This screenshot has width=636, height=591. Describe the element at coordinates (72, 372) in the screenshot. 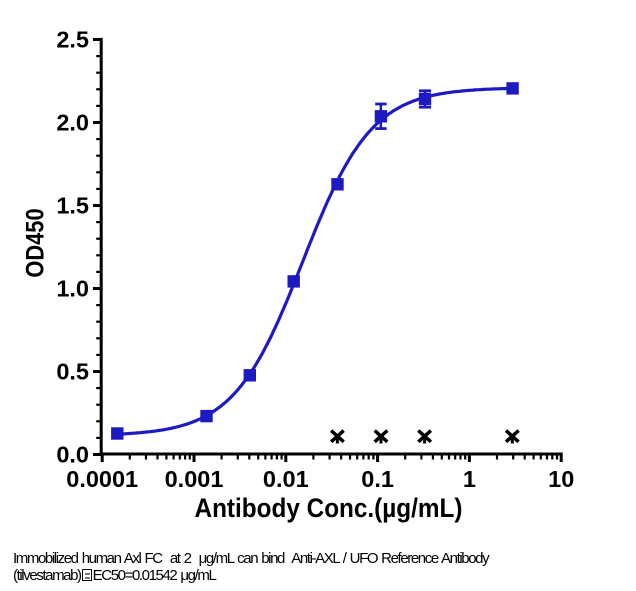

I see `svg-text: 0.5` at that location.